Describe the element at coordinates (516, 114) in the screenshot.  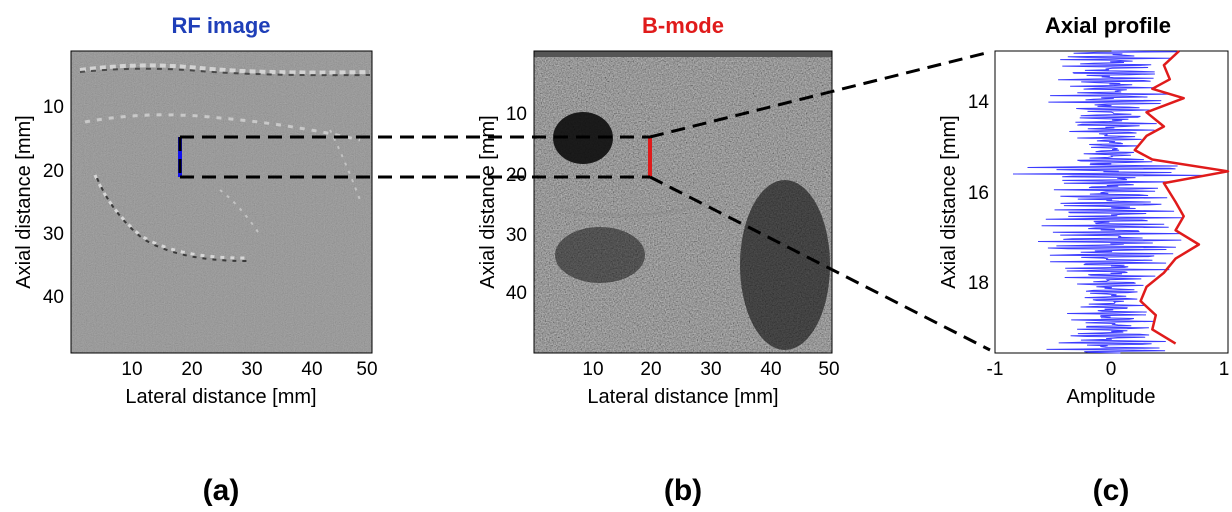
I see `panel-b-ytick: 10` at that location.